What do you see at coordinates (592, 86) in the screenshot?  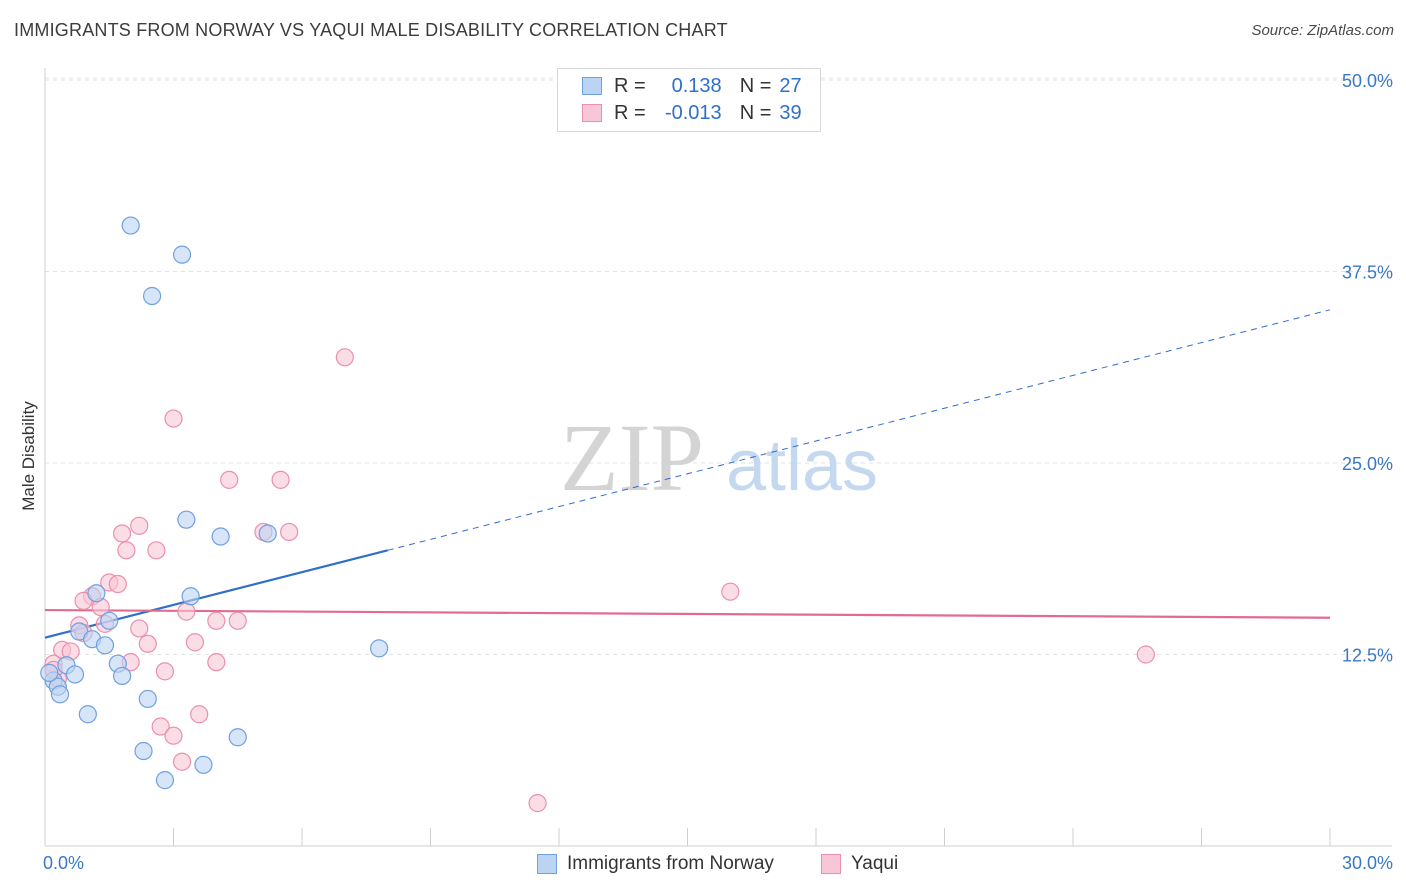 I see `legend-swatch-norway` at bounding box center [592, 86].